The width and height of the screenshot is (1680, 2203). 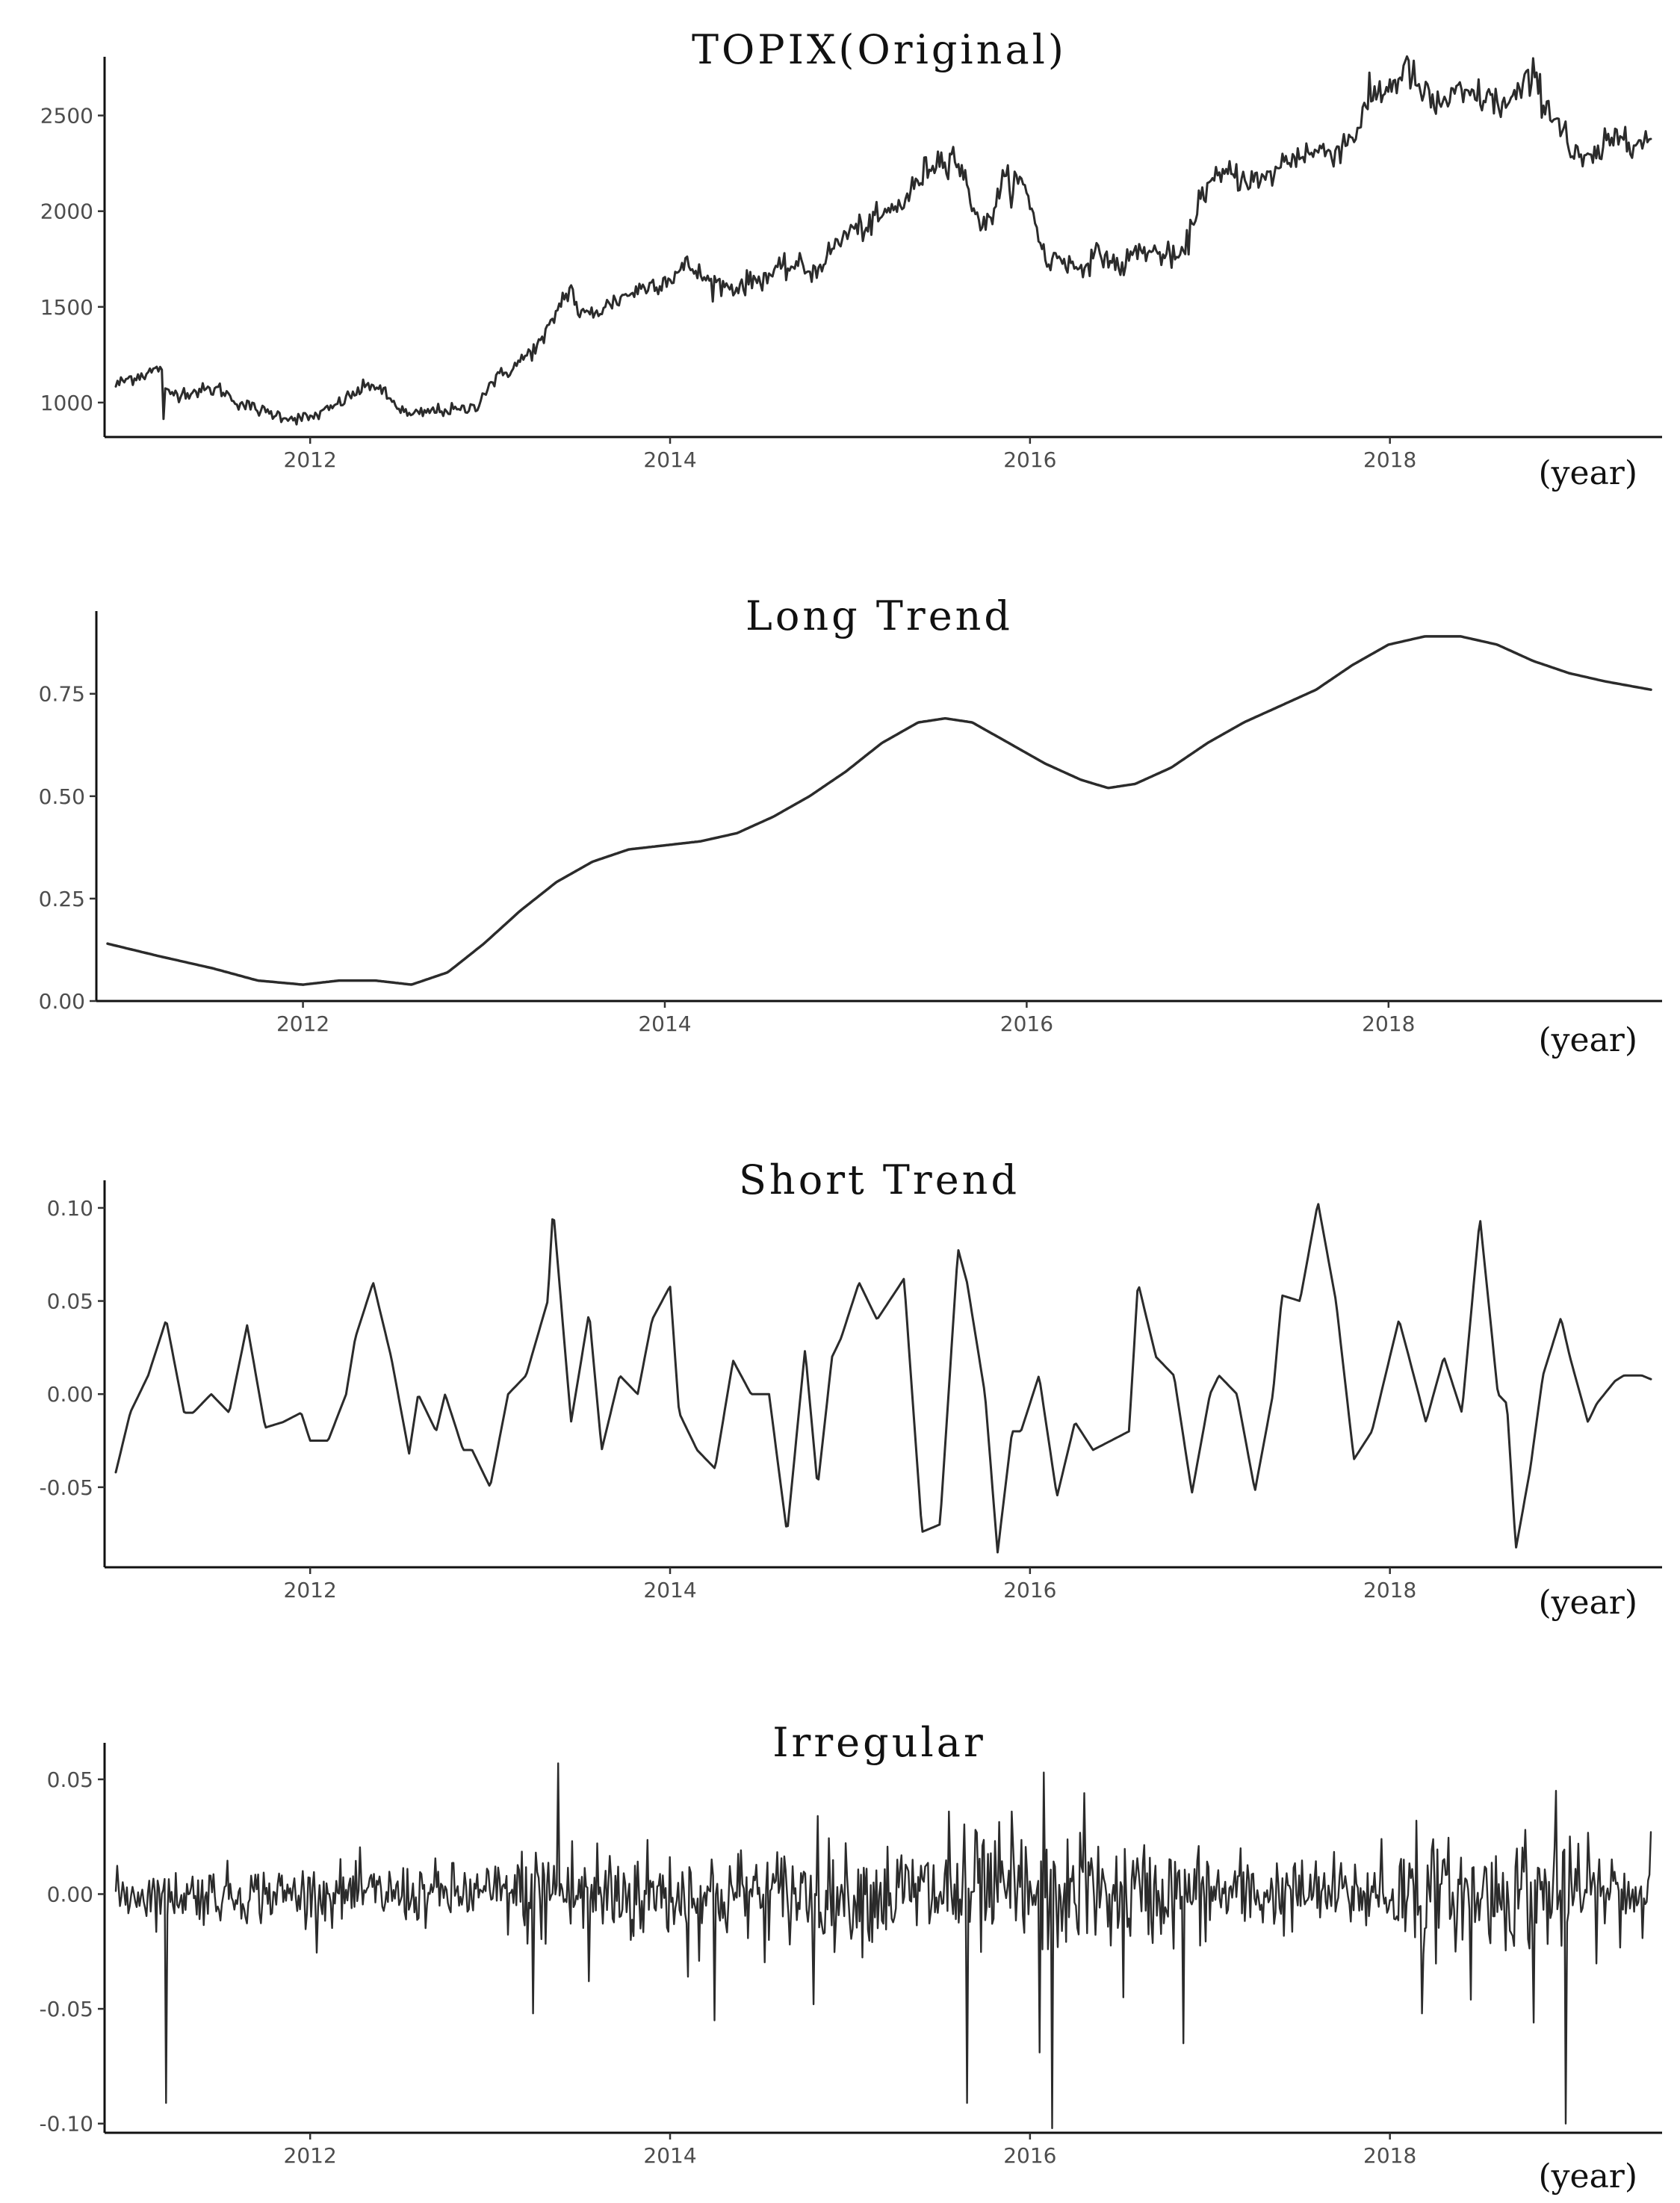 What do you see at coordinates (879, 1743) in the screenshot?
I see `panel-title: Irregular` at bounding box center [879, 1743].